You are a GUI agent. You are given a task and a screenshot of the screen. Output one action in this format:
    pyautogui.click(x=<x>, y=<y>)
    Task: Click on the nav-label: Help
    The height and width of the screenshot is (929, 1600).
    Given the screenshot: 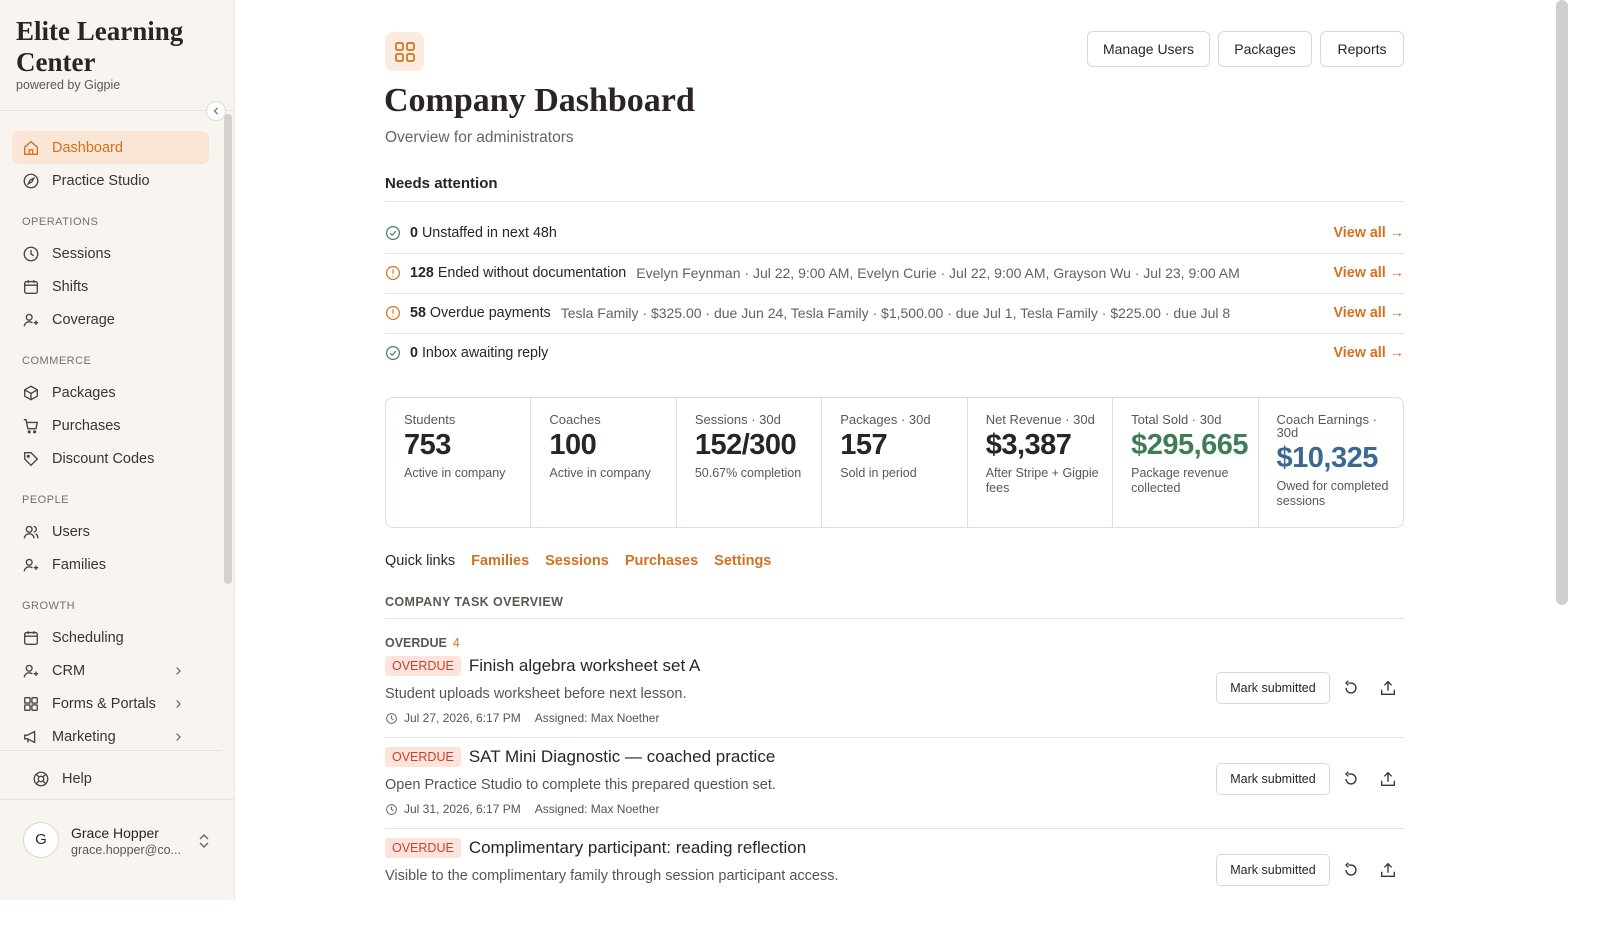 What is the action you would take?
    pyautogui.click(x=77, y=778)
    